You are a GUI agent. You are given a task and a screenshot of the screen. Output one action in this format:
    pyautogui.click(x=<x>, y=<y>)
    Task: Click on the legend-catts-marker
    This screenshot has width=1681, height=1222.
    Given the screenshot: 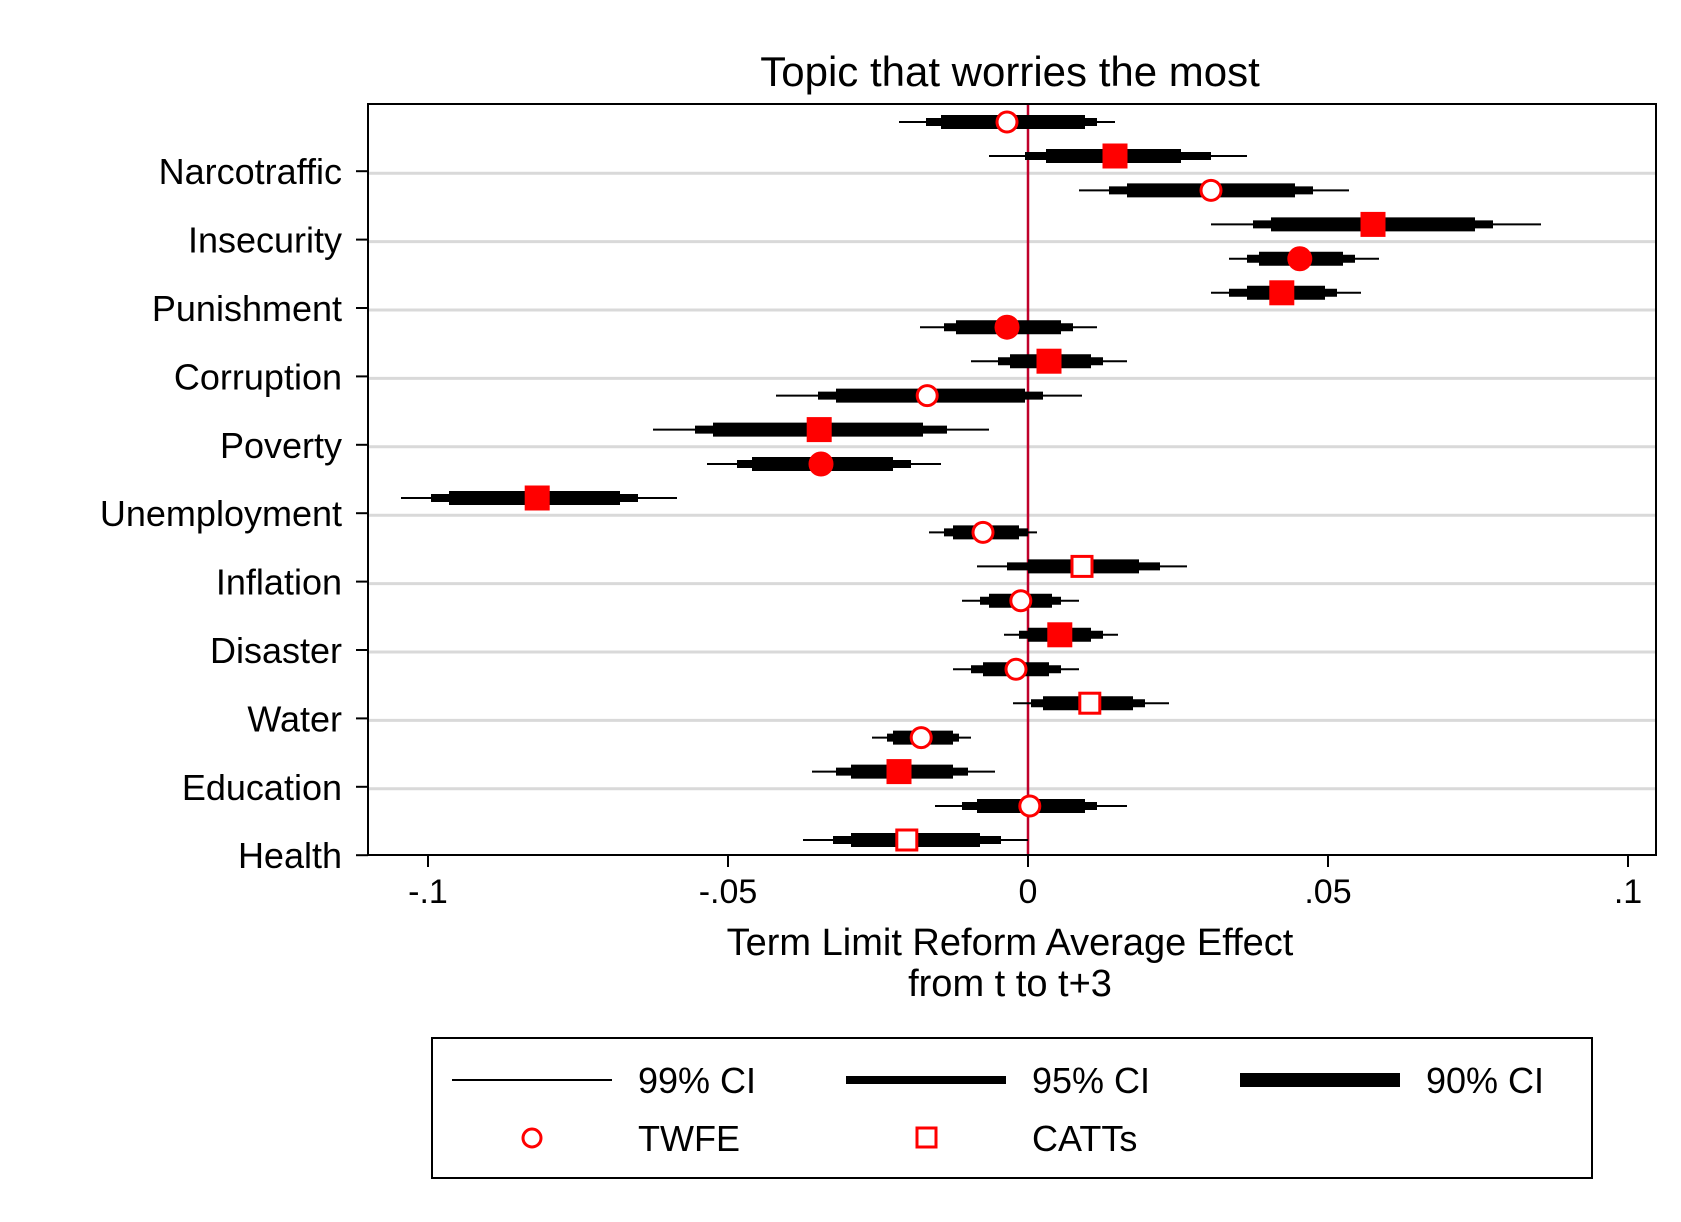 What is the action you would take?
    pyautogui.click(x=926, y=1137)
    